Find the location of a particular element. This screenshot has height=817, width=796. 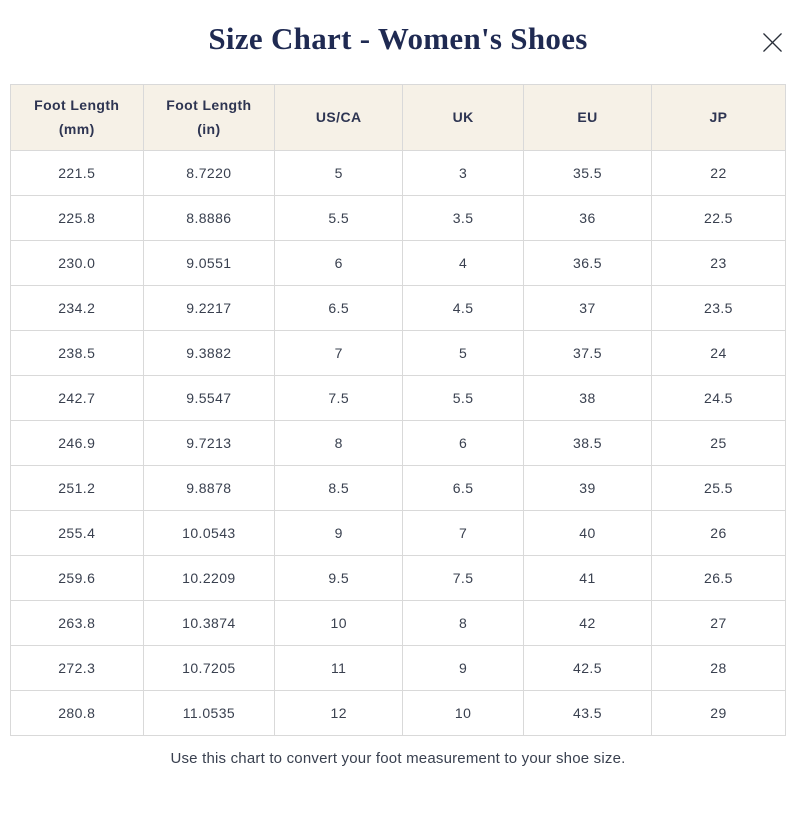

table-cell: 272.3 is located at coordinates (77, 668).